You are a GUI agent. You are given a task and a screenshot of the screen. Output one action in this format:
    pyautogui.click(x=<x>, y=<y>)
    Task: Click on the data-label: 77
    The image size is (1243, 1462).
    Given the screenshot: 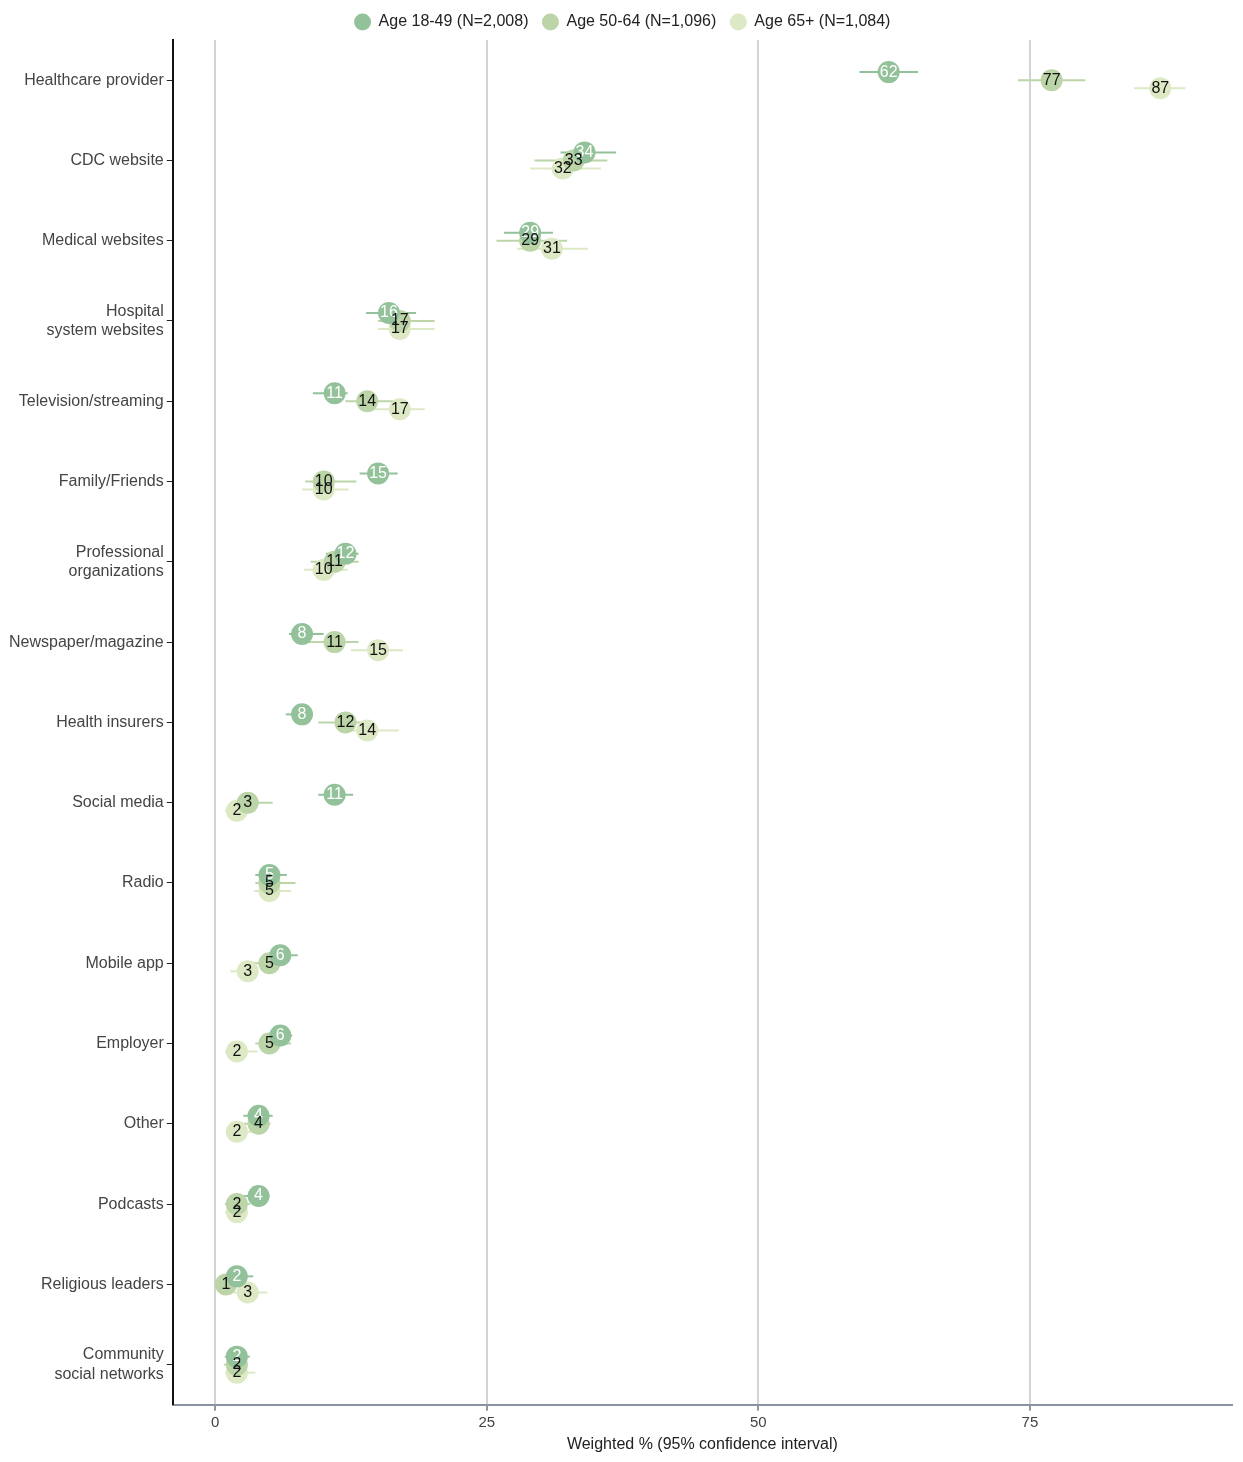 What is the action you would take?
    pyautogui.click(x=1051, y=79)
    